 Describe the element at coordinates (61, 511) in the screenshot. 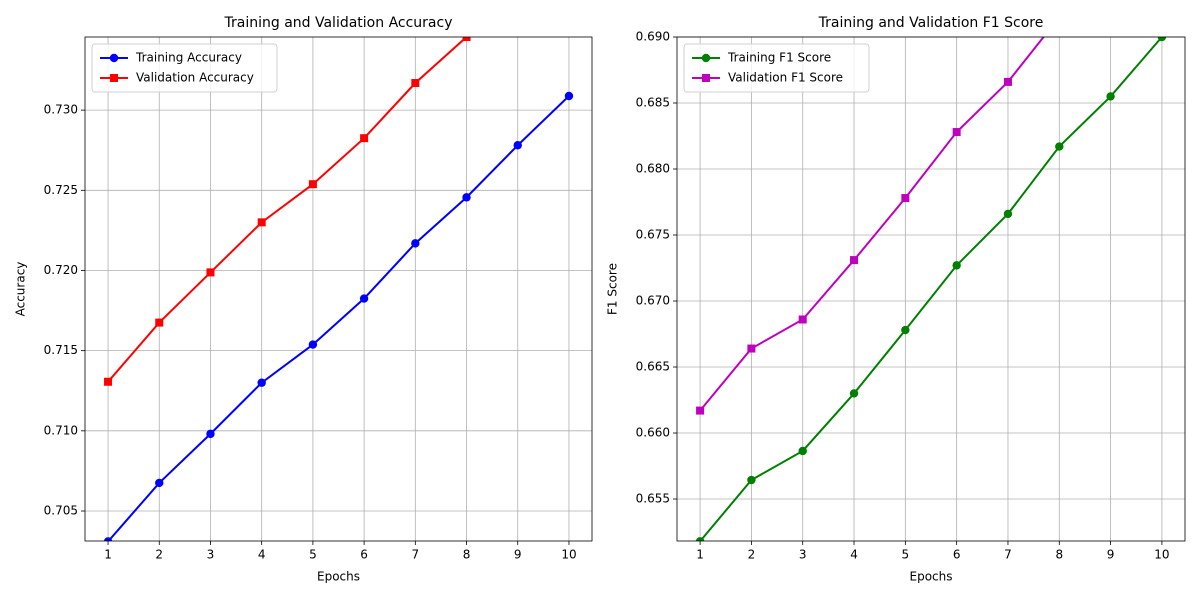

I see `y-tick-label: 0.705` at that location.